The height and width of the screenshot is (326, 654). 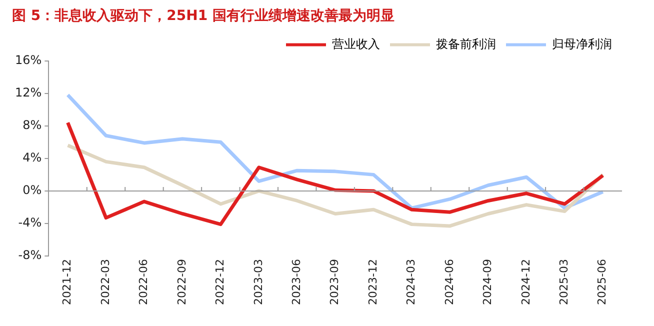 I want to click on y-tick-label: 8%, so click(x=32, y=125).